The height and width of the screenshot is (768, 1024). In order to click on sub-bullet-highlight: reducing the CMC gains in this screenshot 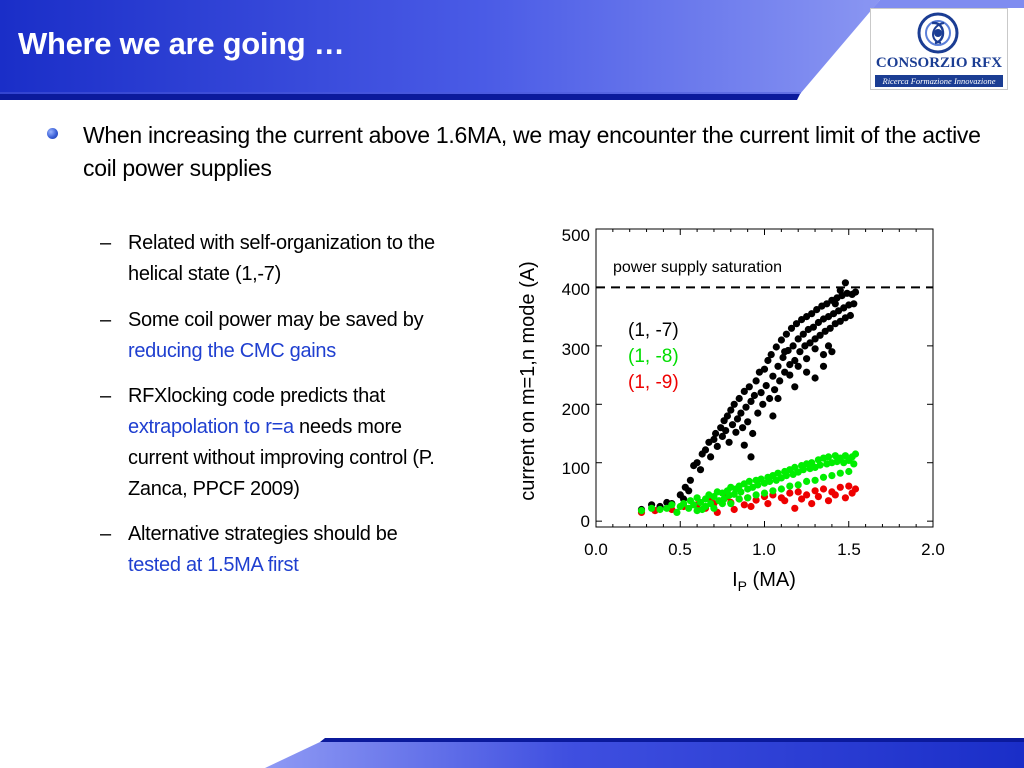, I will do `click(232, 351)`.